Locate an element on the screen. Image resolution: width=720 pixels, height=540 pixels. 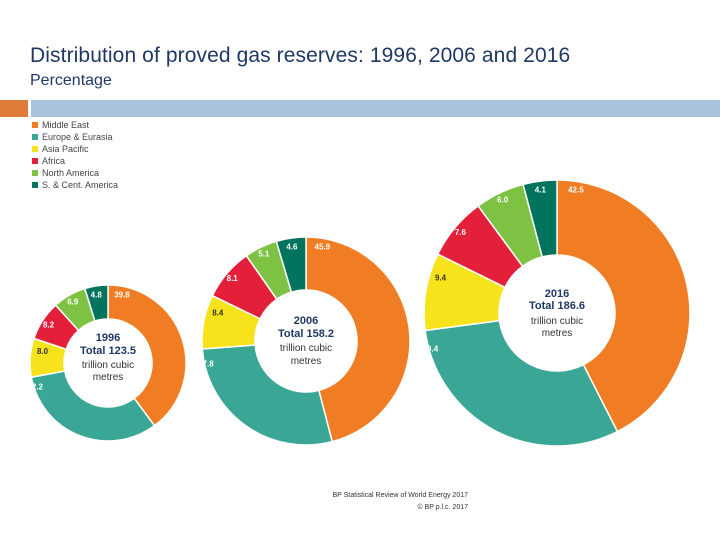
center-year-2006: 2006 is located at coordinates (306, 321).